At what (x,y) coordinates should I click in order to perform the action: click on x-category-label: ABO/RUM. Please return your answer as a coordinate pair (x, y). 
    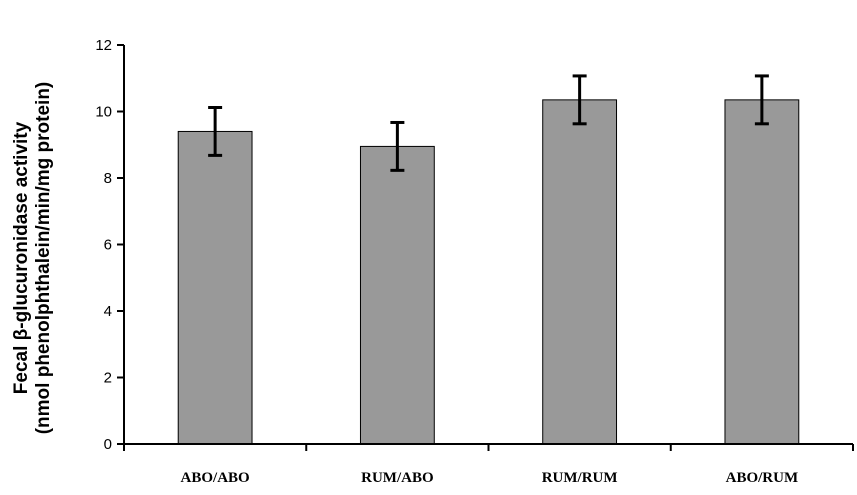
    Looking at the image, I should click on (762, 478).